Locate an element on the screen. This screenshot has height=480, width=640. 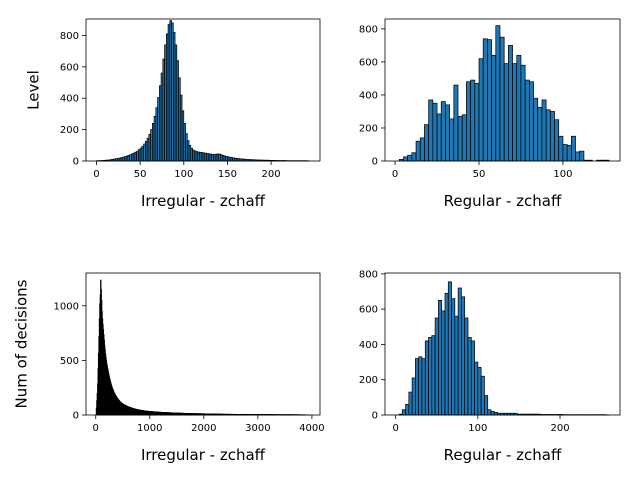
y-axis-label: Level is located at coordinates (34, 90).